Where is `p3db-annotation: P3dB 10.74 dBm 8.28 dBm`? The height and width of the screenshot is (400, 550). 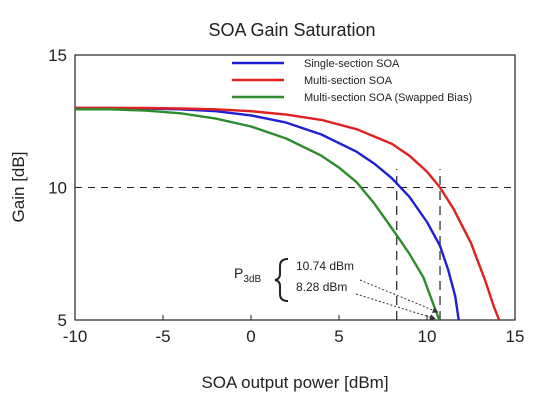 p3db-annotation: P3dB 10.74 dBm 8.28 dBm is located at coordinates (336, 289).